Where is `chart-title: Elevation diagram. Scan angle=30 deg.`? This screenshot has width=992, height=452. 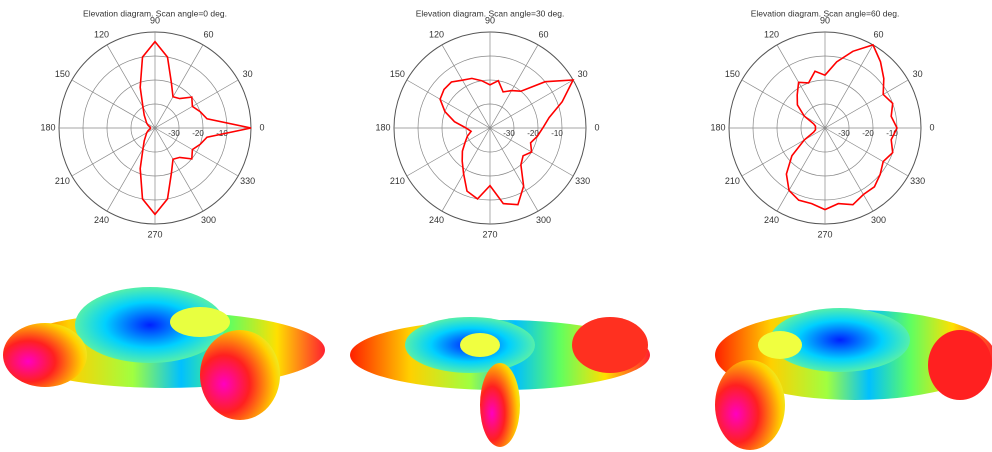 chart-title: Elevation diagram. Scan angle=30 deg. is located at coordinates (490, 13).